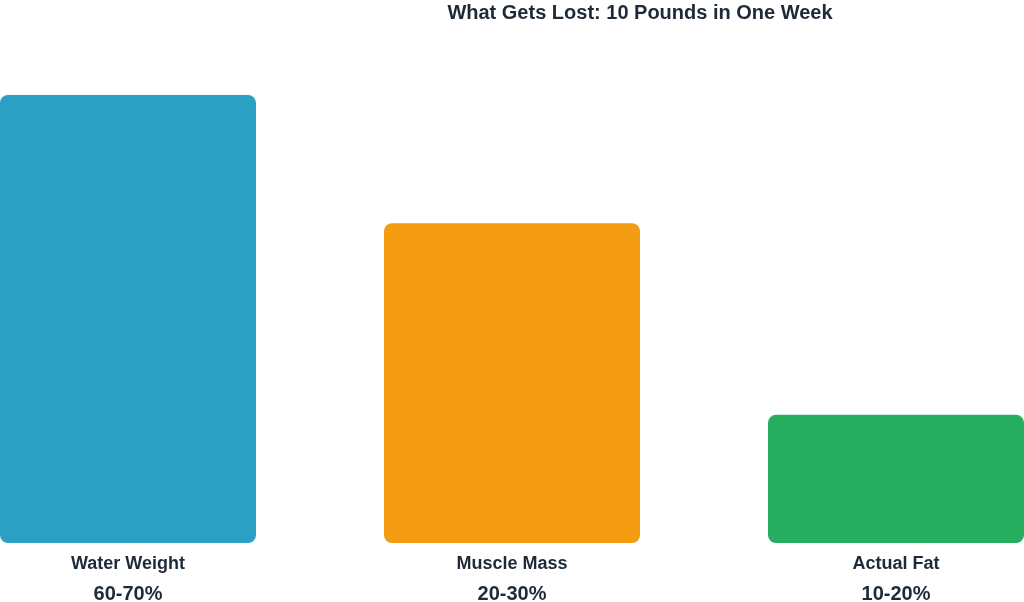  Describe the element at coordinates (512, 577) in the screenshot. I see `x-tick-label: Muscle Mass 20-30%` at that location.